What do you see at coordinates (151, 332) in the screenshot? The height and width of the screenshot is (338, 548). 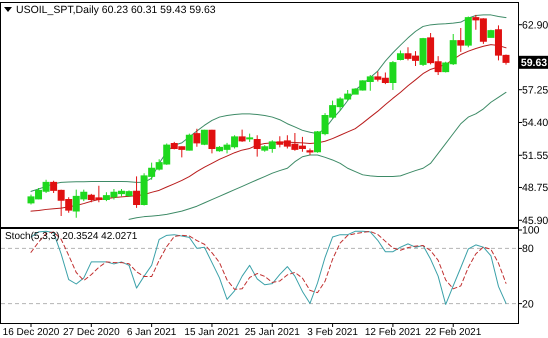 I see `x-tick-label: 6 Jan 2021` at bounding box center [151, 332].